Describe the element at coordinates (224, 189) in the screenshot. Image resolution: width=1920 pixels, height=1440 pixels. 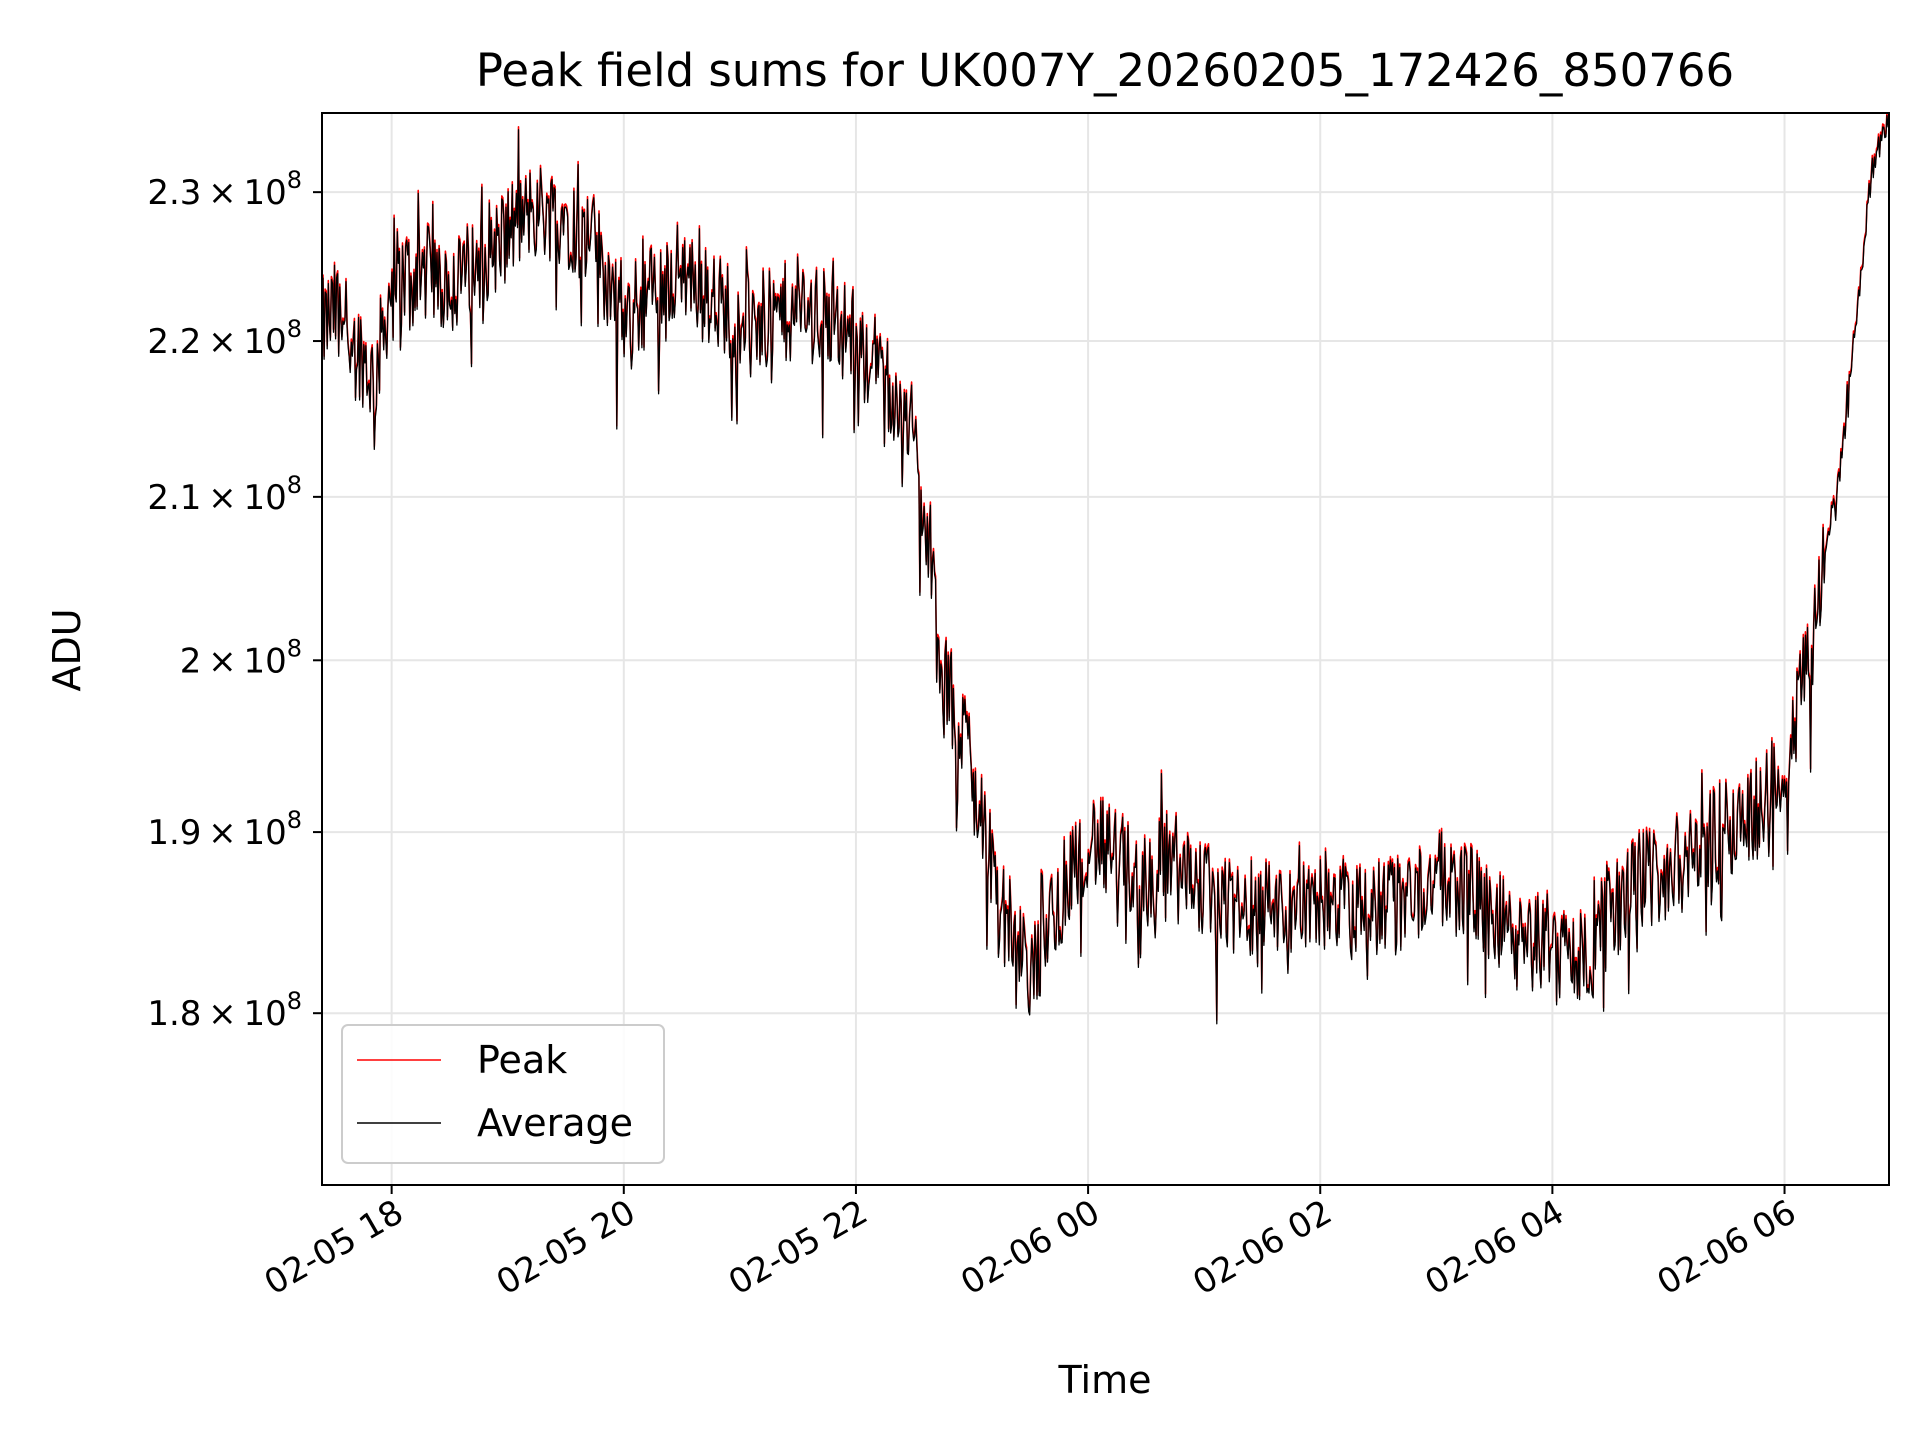
I see `y-tick-label: 2.3 × 10⁸` at that location.